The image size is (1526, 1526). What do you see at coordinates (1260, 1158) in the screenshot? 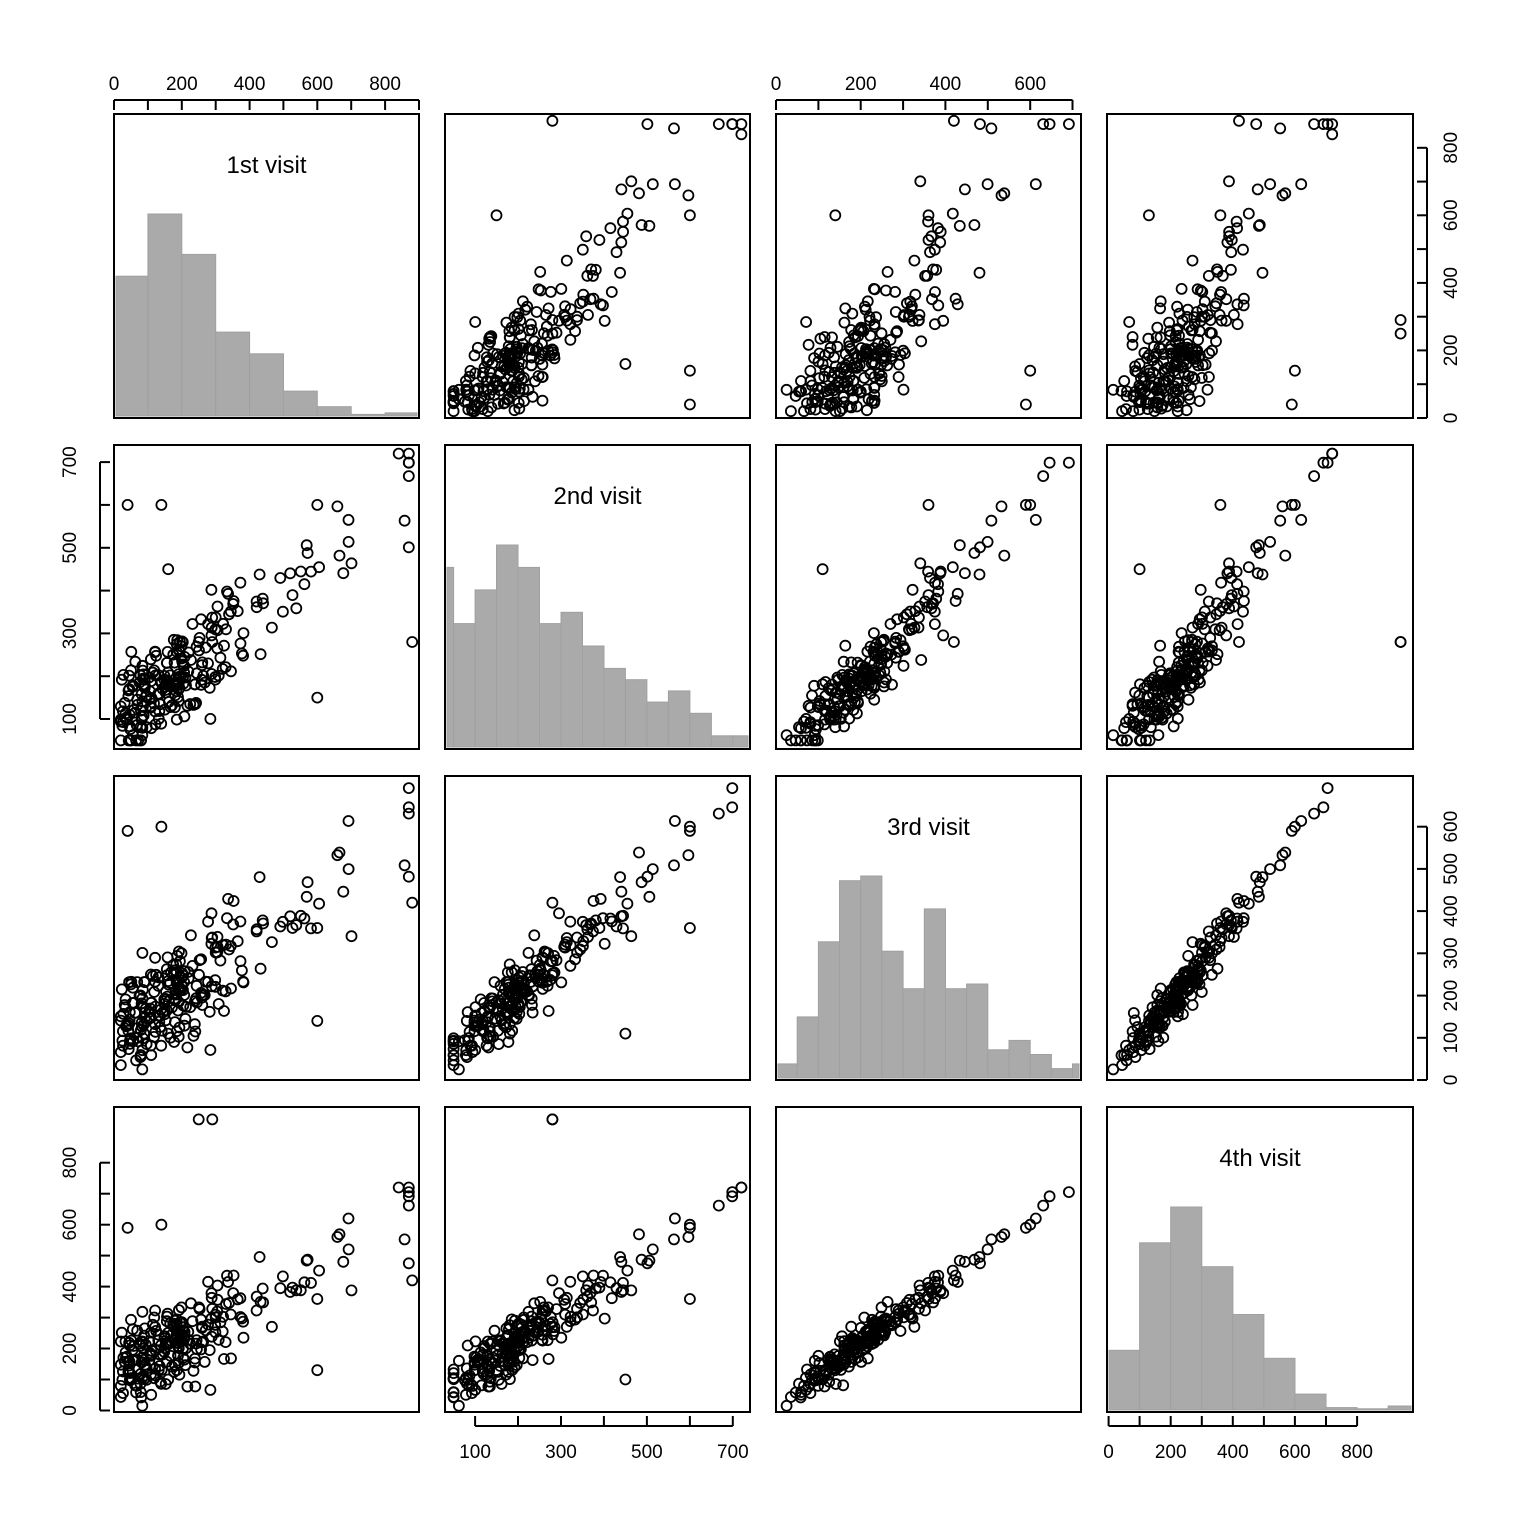
I see `variable-label-4: 4th visit` at bounding box center [1260, 1158].